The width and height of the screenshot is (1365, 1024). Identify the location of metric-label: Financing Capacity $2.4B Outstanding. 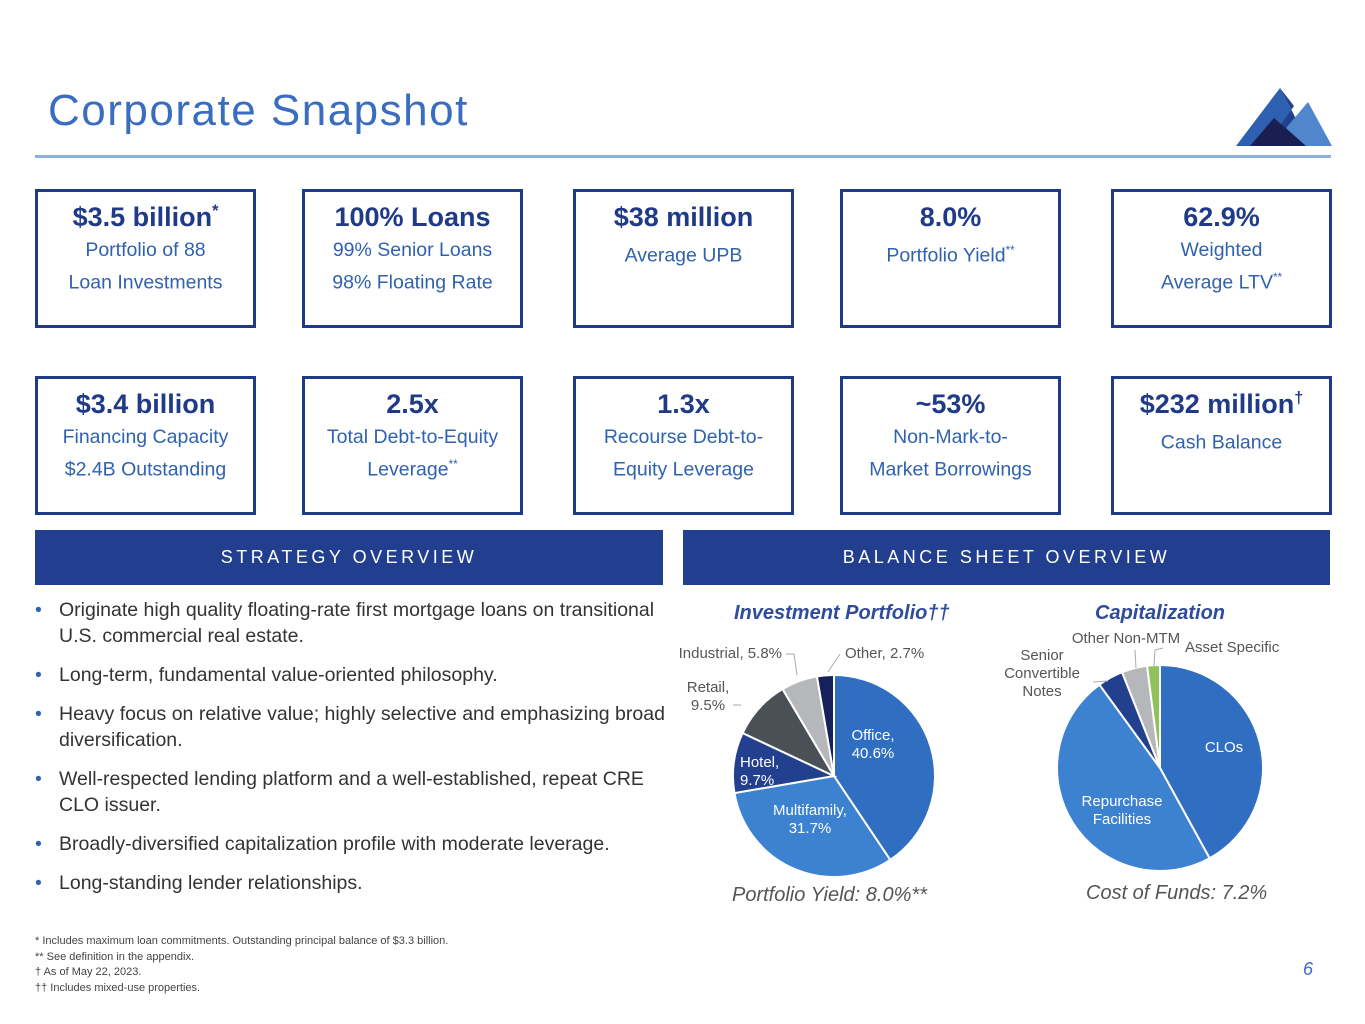
(145, 453).